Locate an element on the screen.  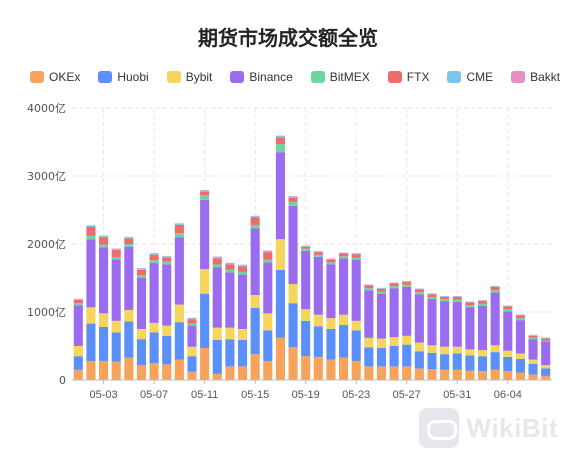
legend-item-bybit: Bybit is located at coordinates (189, 77).